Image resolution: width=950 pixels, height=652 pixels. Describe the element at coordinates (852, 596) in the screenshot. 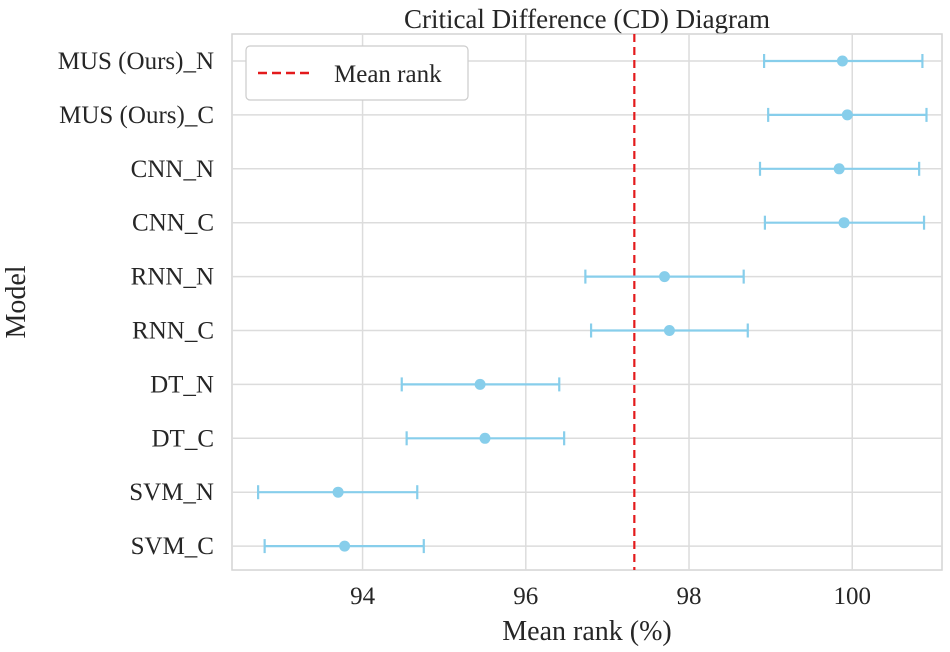

I see `x-tick-label: 100` at that location.